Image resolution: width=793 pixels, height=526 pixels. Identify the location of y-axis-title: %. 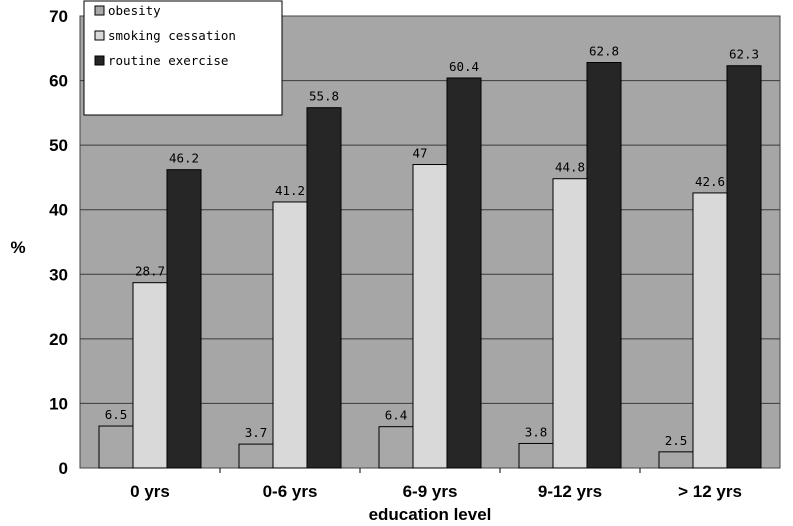
(17, 247).